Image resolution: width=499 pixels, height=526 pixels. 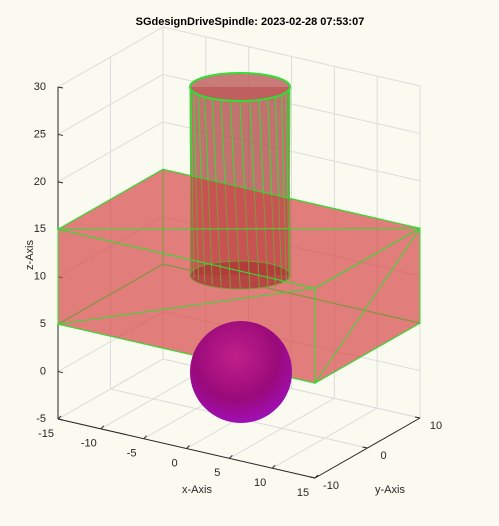 I want to click on x-tick-label: -10, so click(x=89, y=444).